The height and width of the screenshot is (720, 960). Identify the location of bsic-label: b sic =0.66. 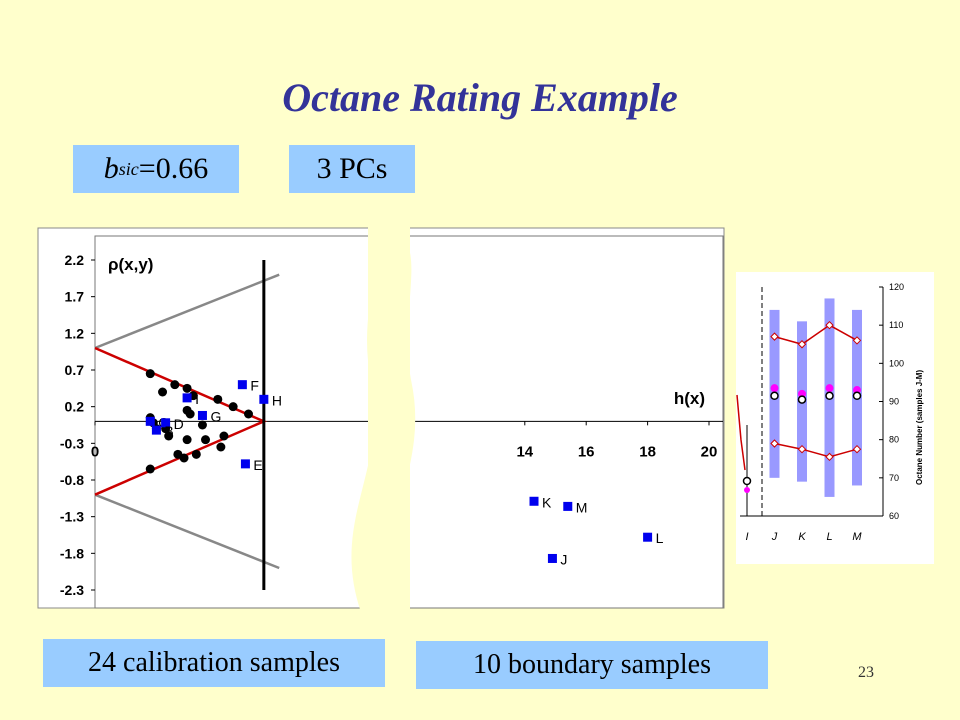
(156, 169).